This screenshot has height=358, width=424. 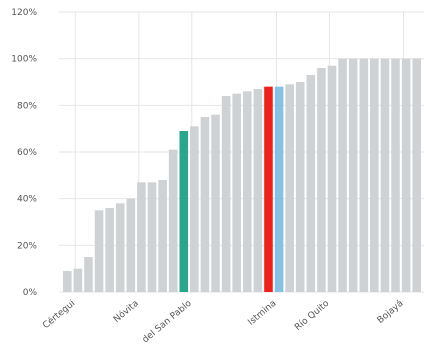 I want to click on x-tick-label: Nóvita, so click(x=125, y=311).